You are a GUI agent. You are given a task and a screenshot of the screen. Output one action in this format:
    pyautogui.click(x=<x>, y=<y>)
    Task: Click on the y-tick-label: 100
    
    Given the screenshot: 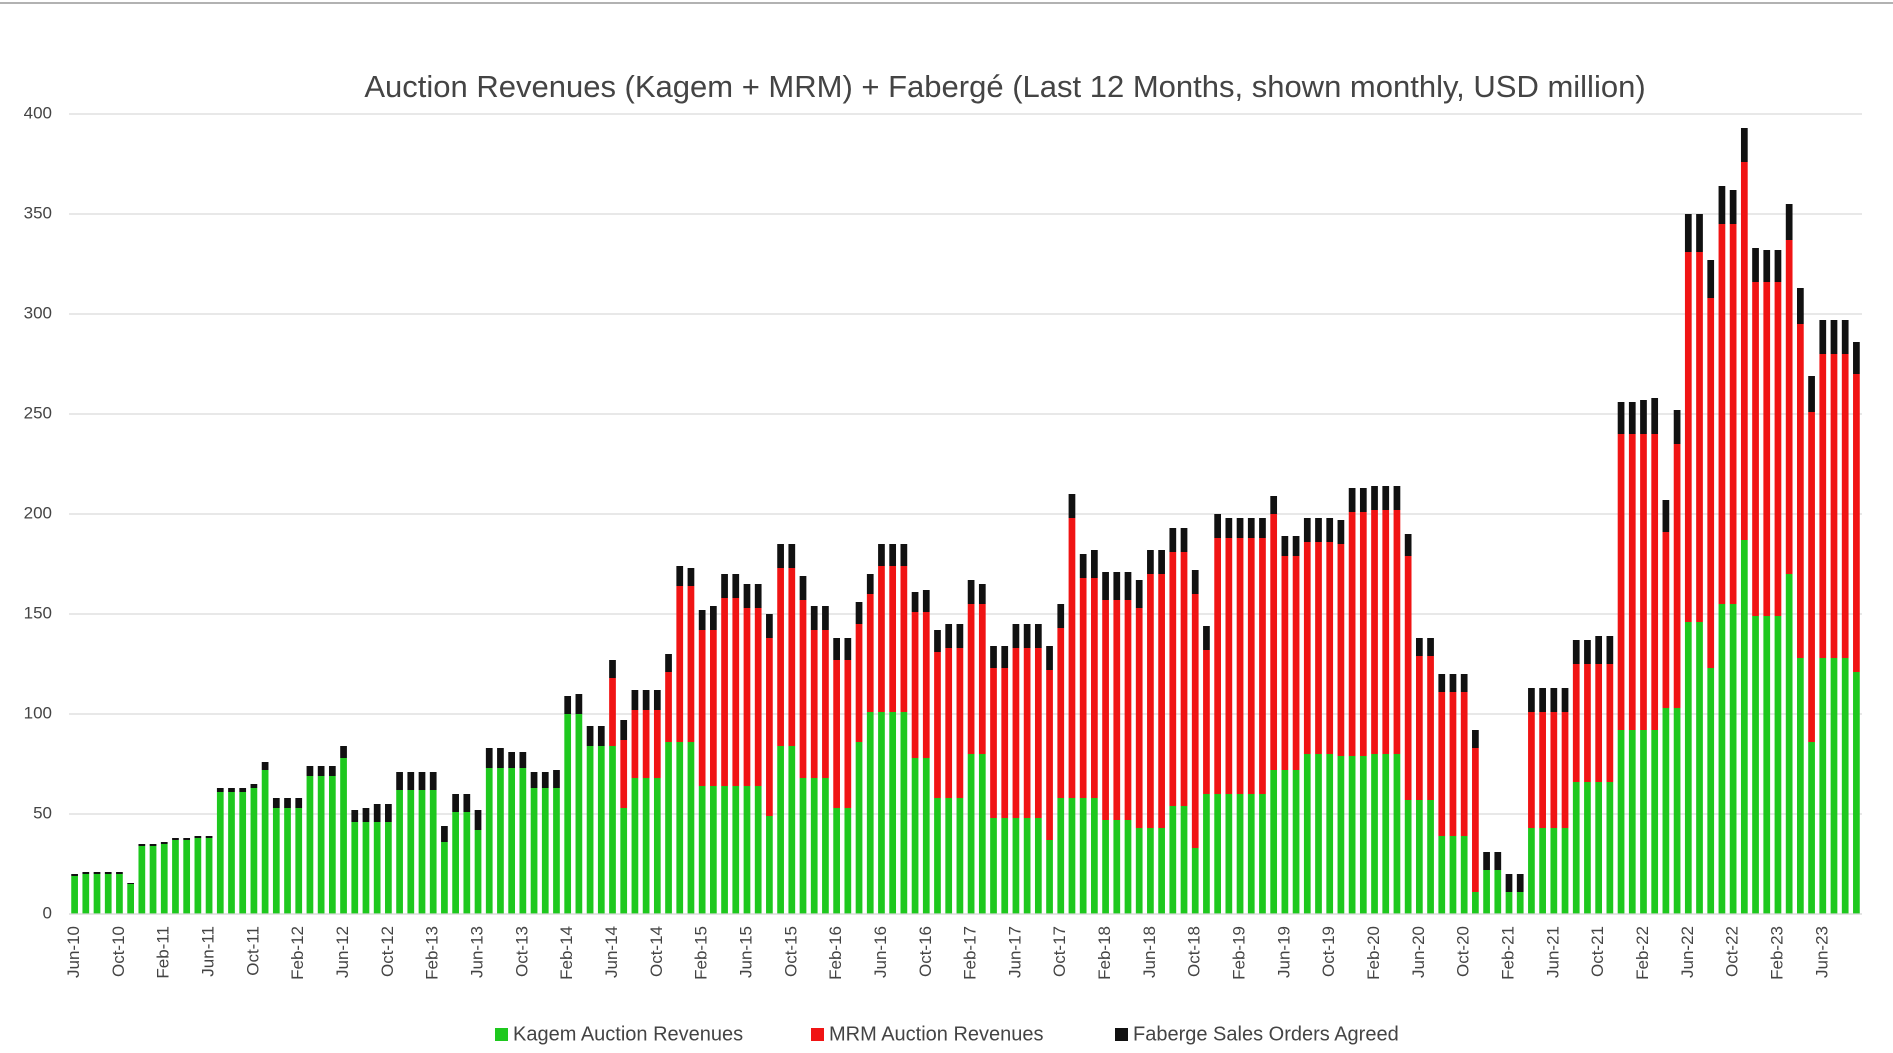 What is the action you would take?
    pyautogui.click(x=38, y=712)
    